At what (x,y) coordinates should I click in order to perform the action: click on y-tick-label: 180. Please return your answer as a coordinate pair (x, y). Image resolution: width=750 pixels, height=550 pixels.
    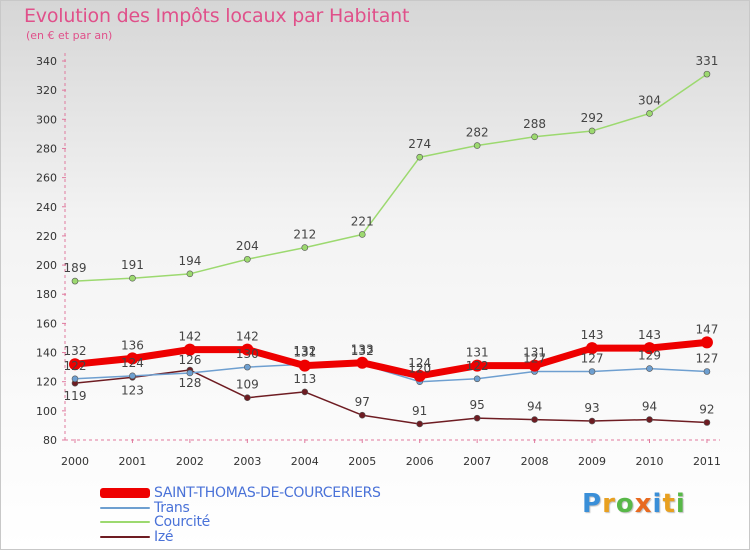
    Looking at the image, I should click on (46, 294).